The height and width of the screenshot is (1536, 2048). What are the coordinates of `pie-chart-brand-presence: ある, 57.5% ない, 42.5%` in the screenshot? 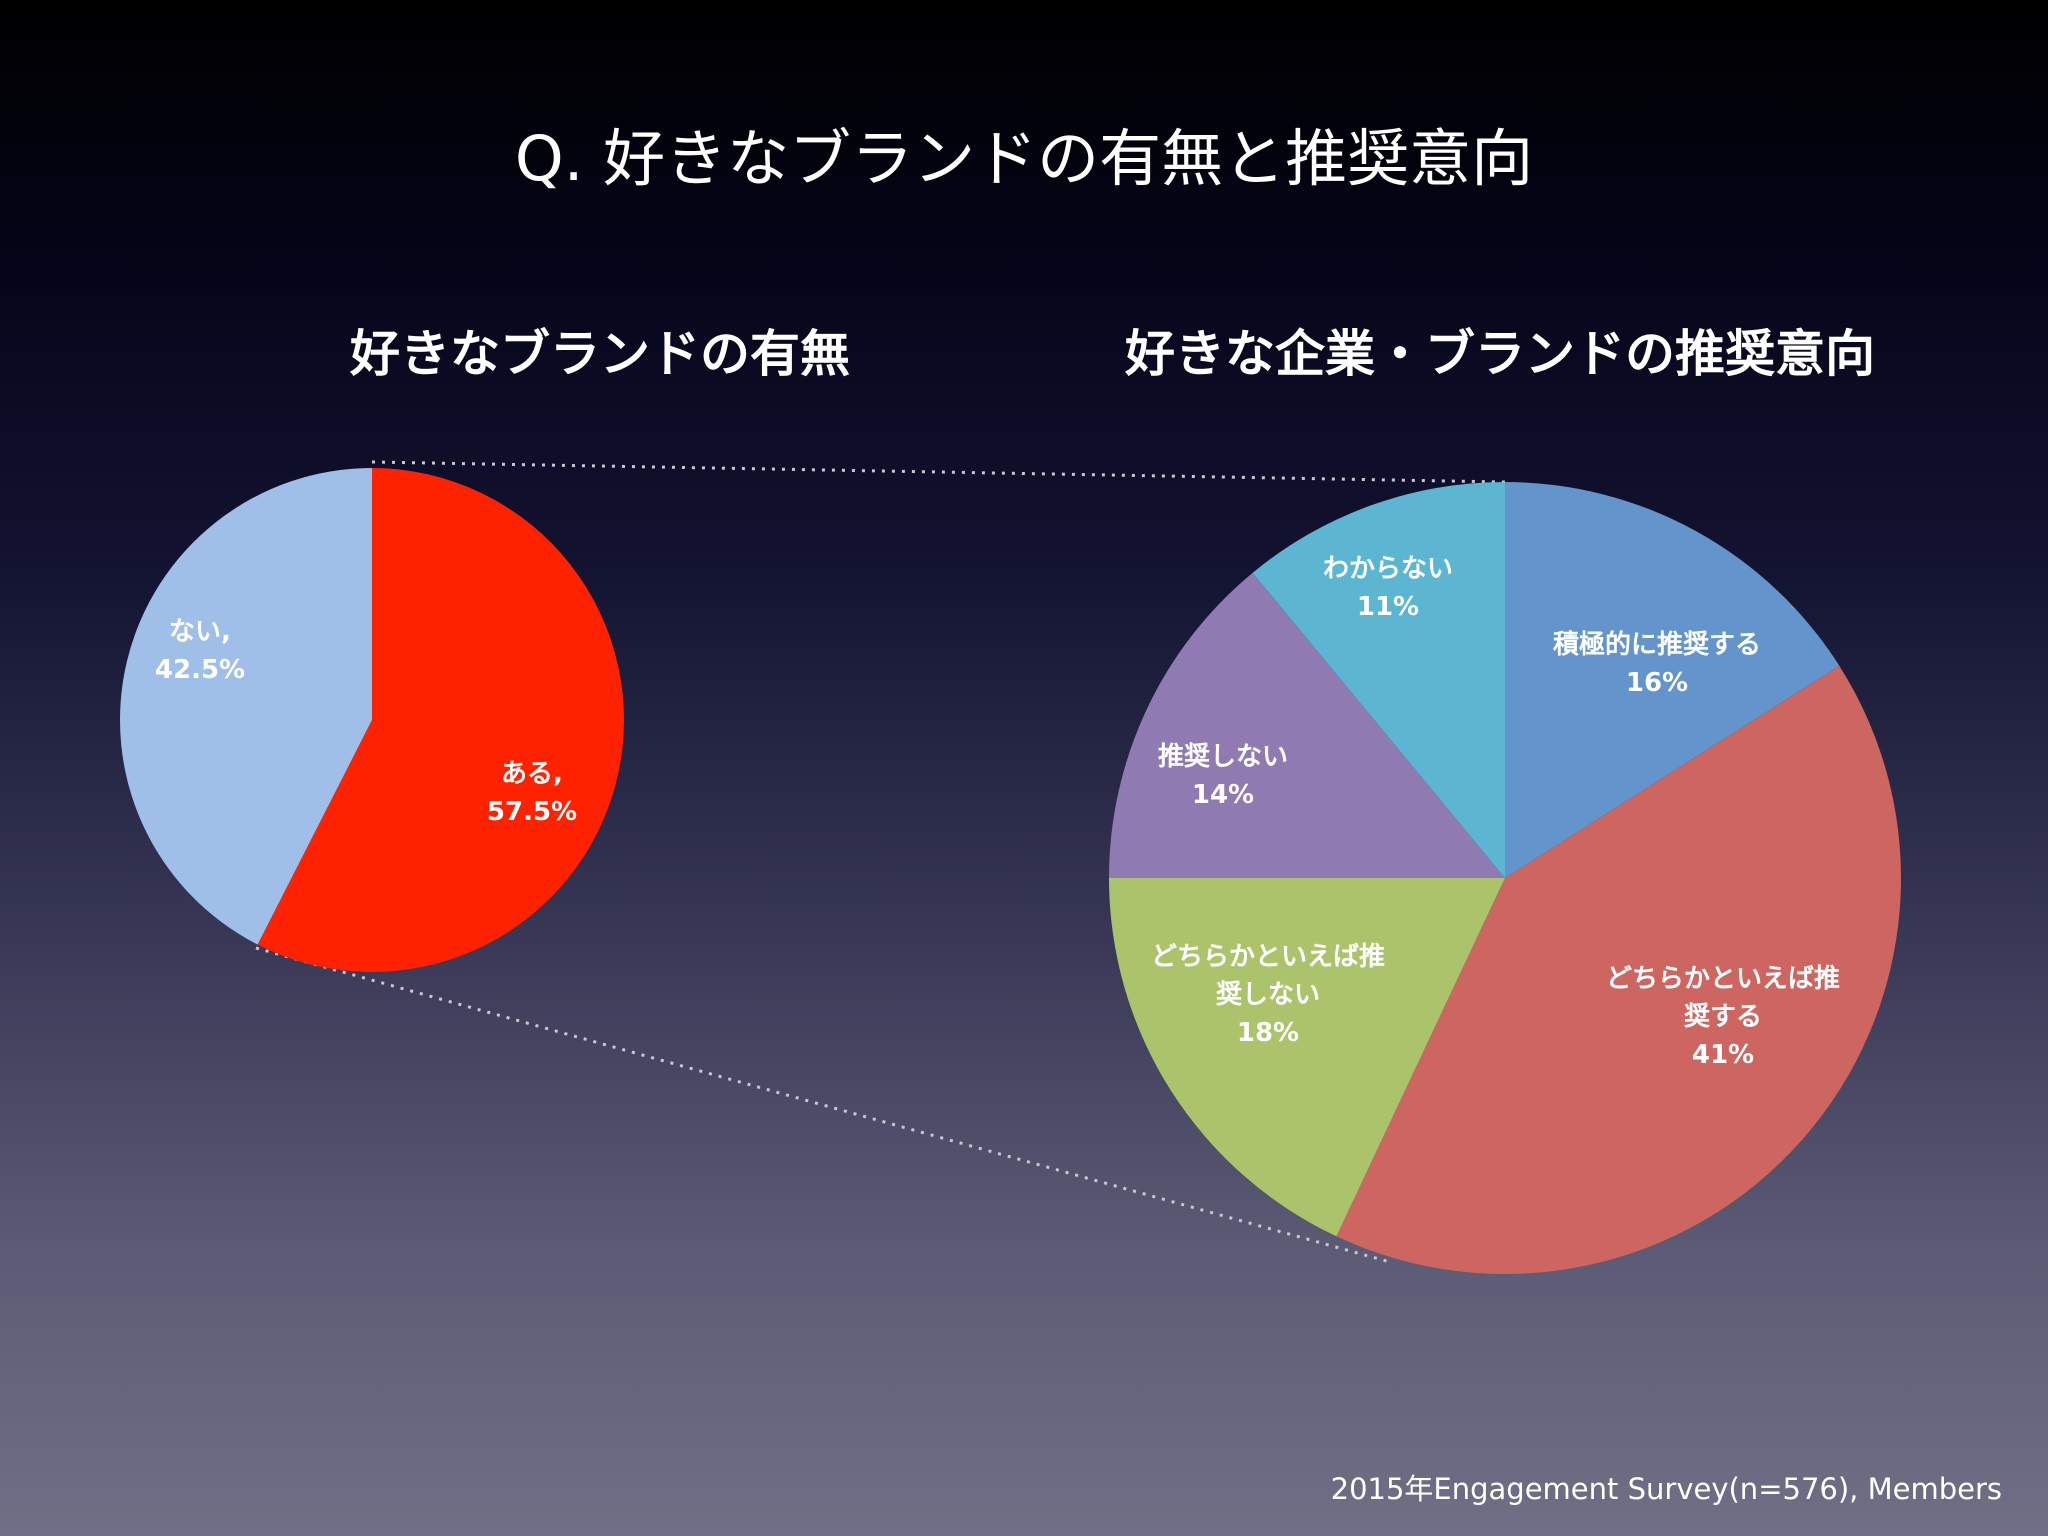 It's located at (371, 720).